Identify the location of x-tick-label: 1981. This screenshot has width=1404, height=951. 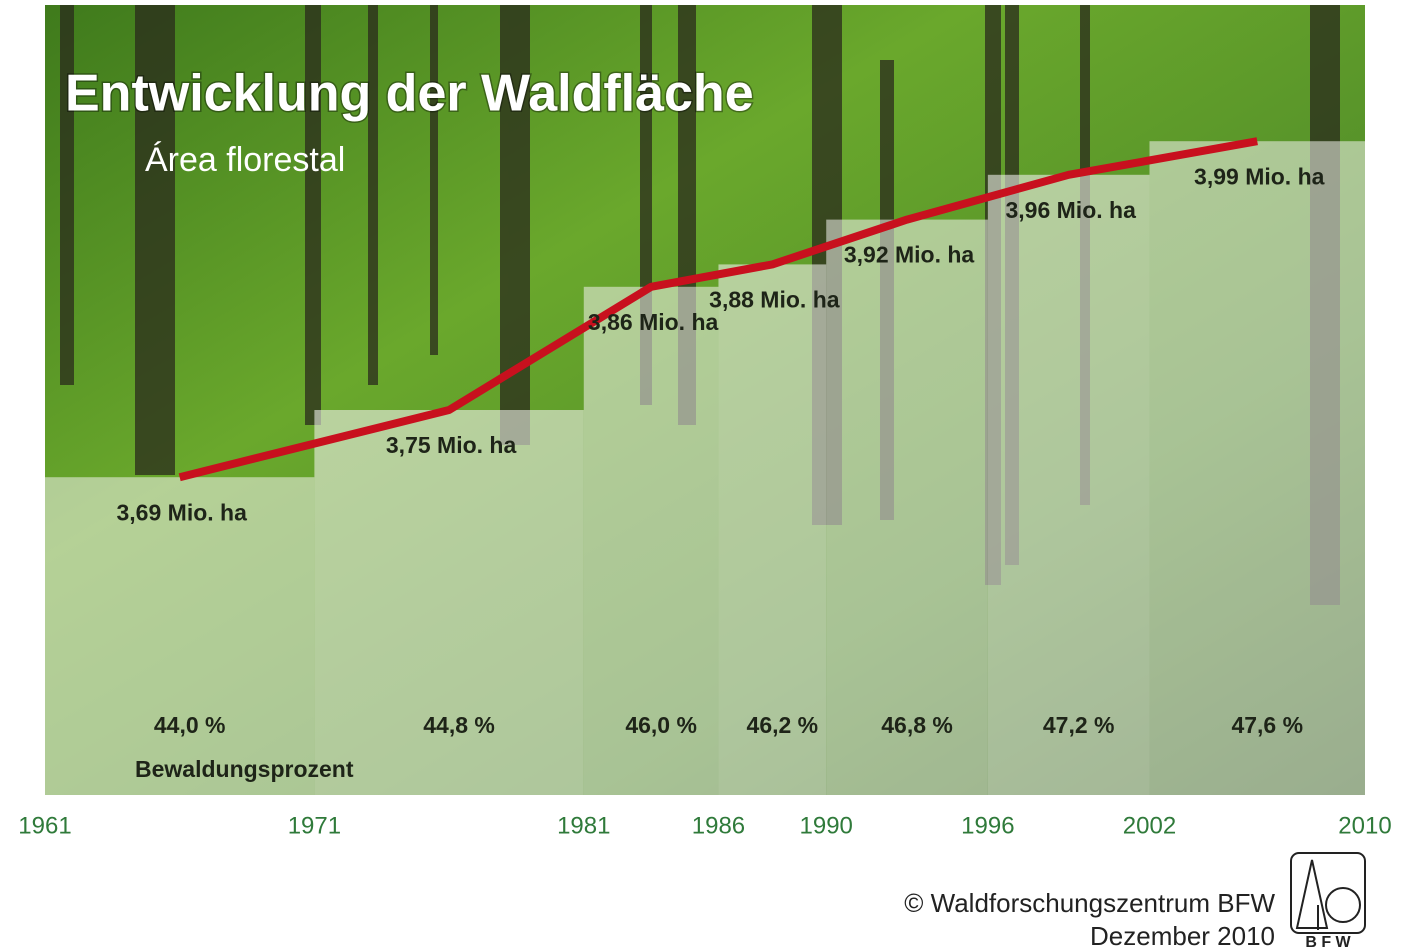
(583, 825).